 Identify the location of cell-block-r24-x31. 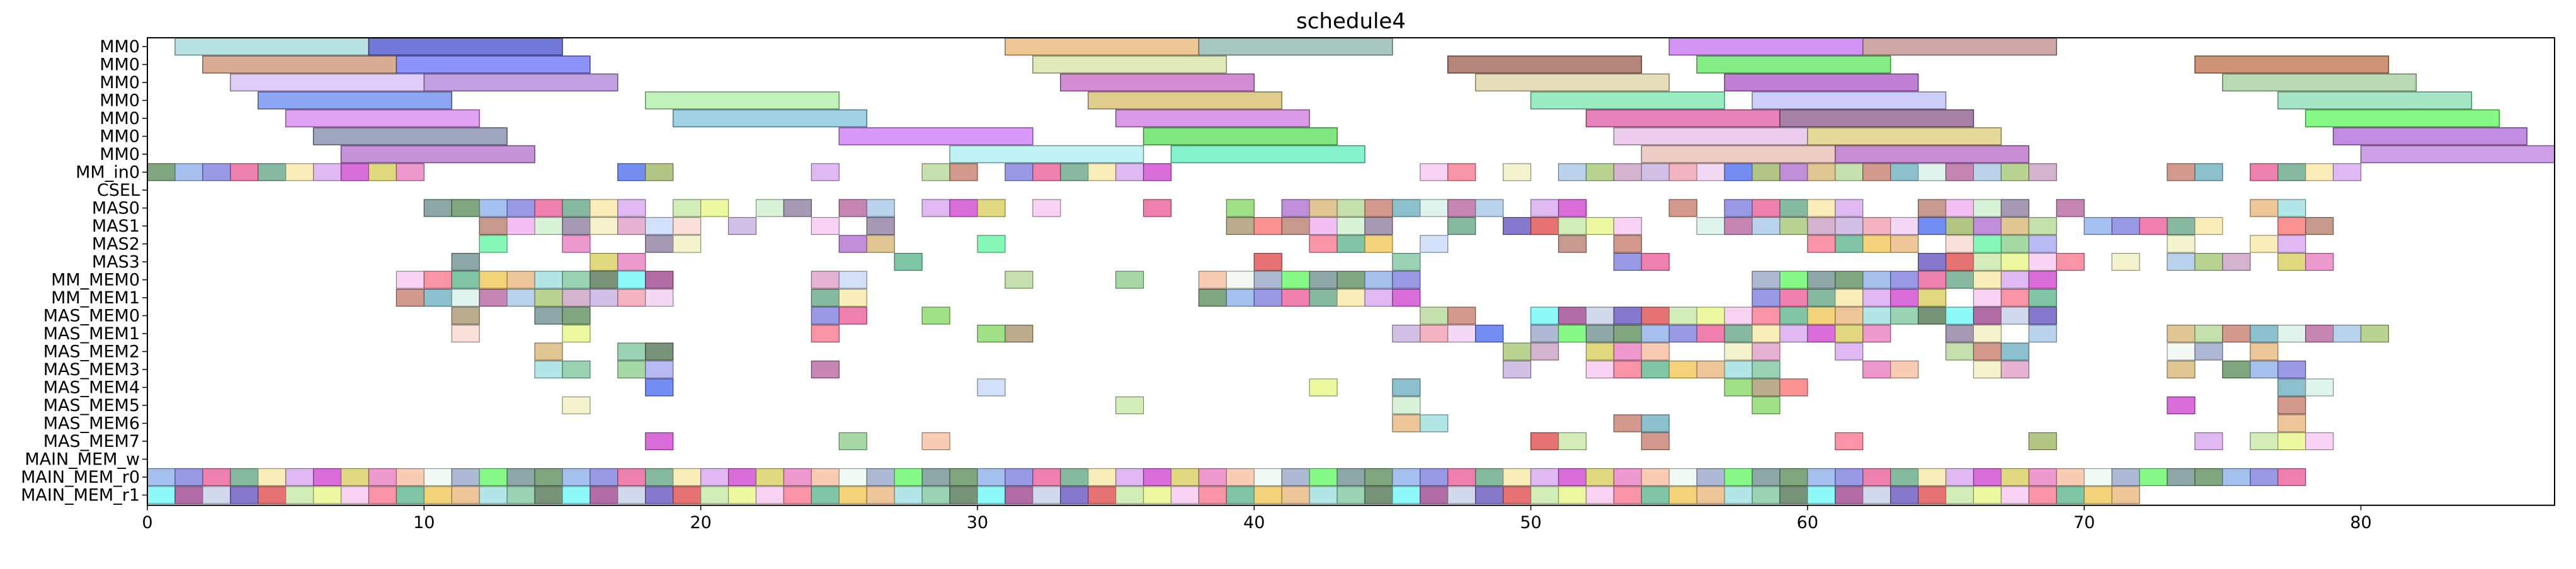
(1019, 478).